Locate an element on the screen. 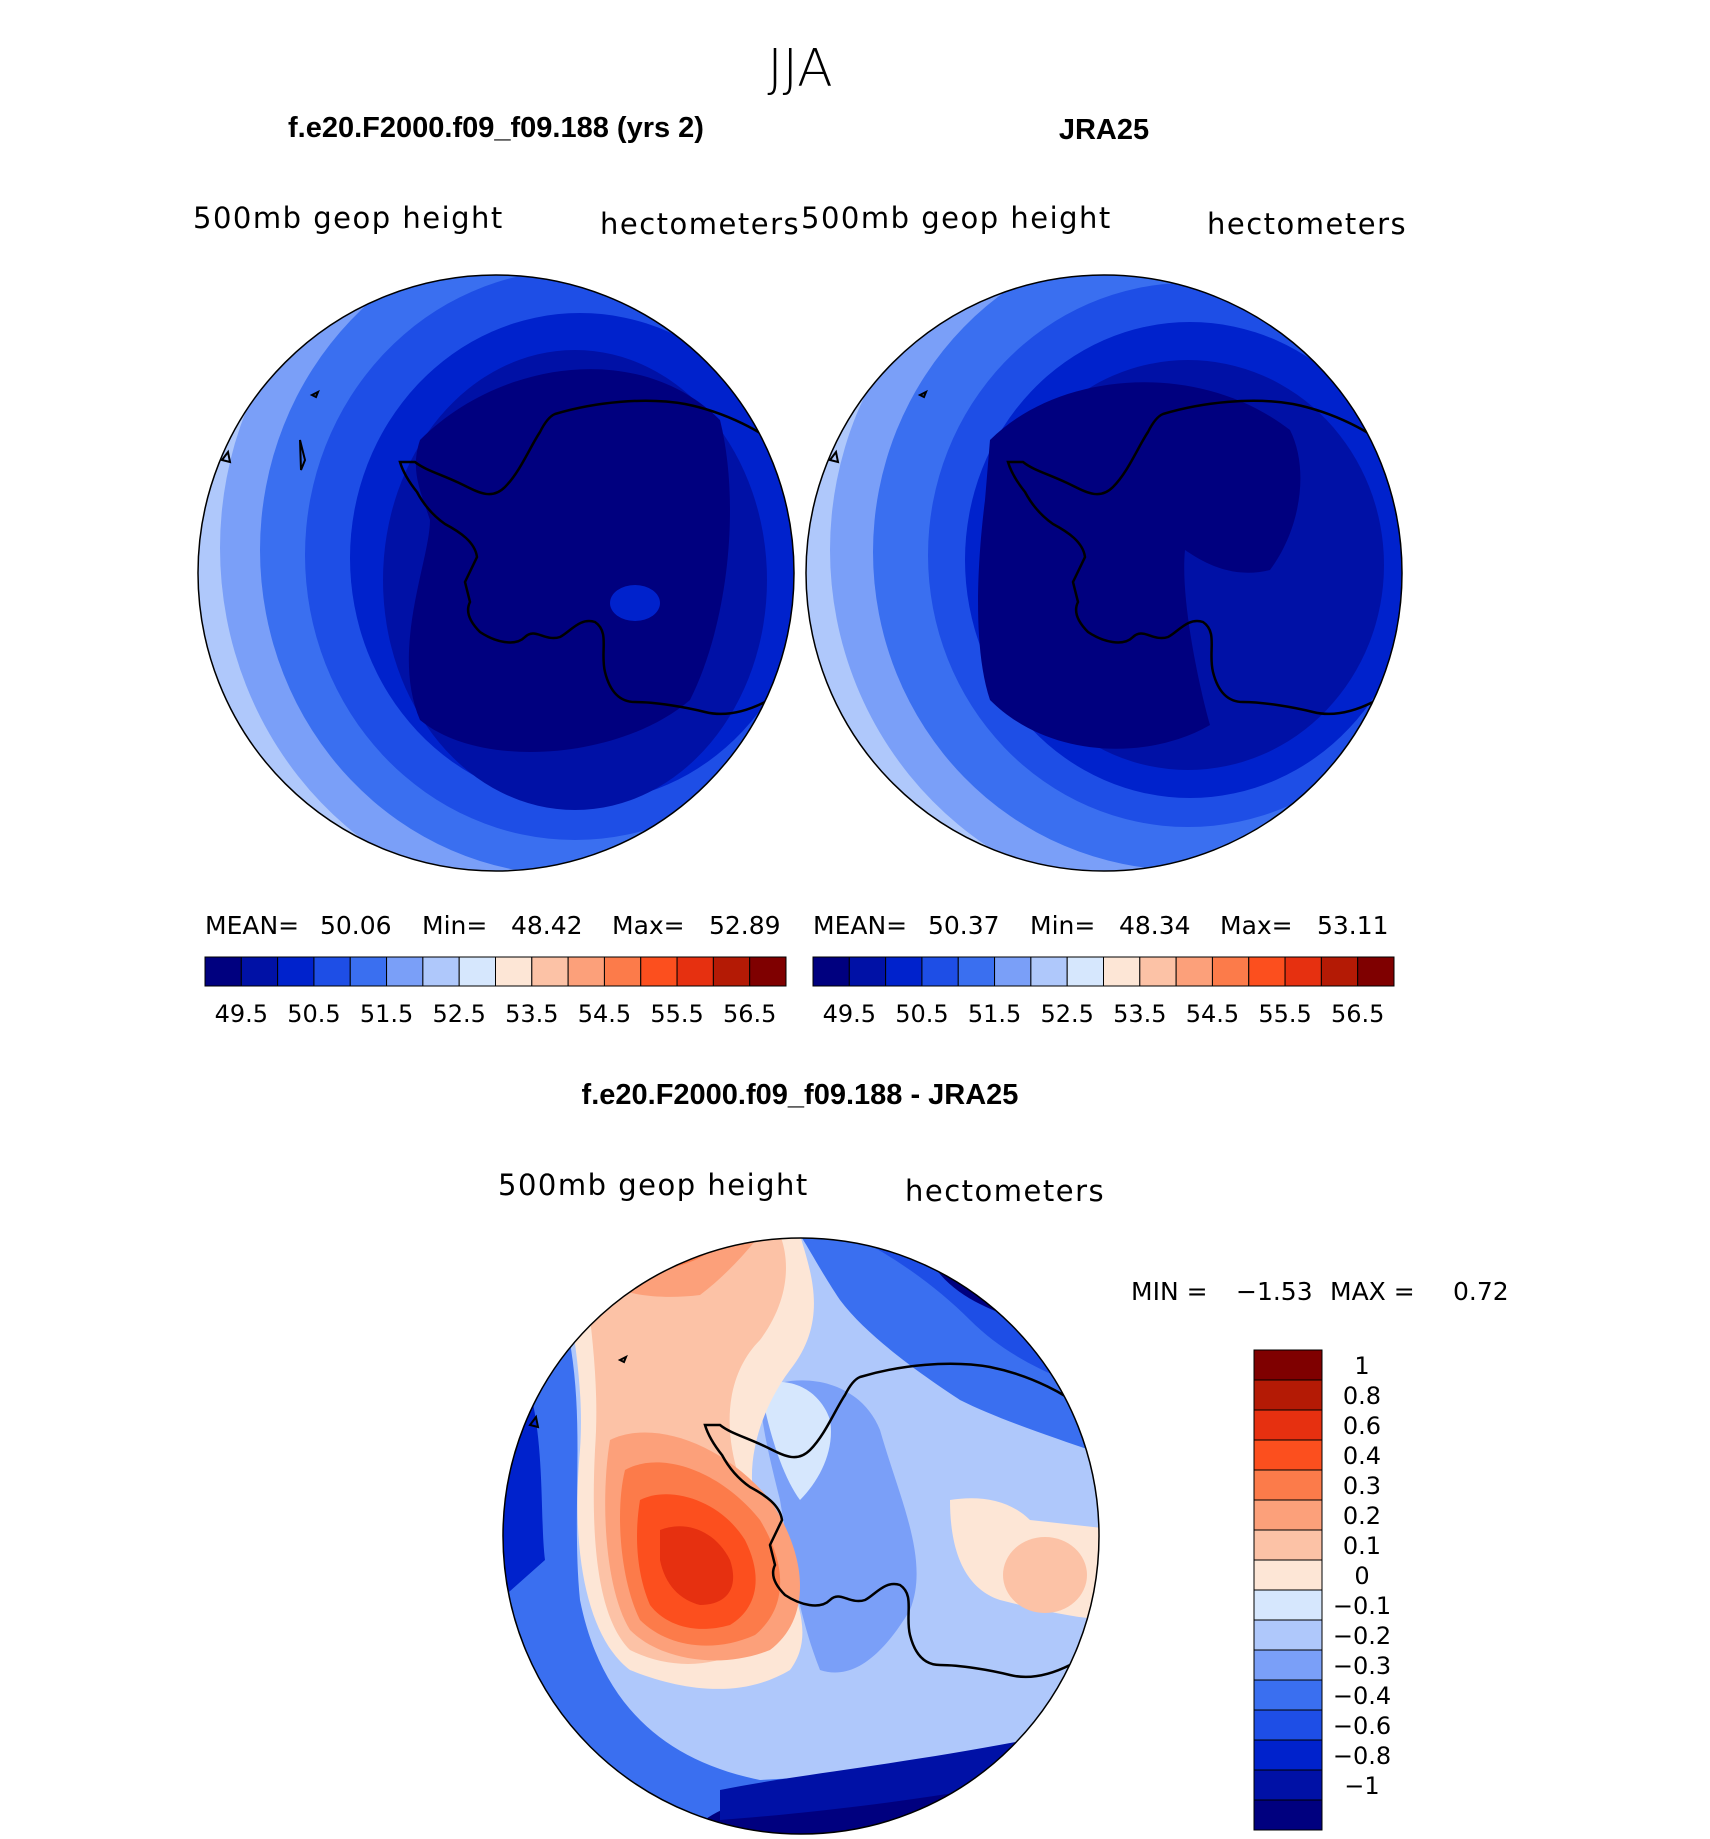 The width and height of the screenshot is (1710, 1839). colorbar-tick-label: −0.2 is located at coordinates (1362, 1636).